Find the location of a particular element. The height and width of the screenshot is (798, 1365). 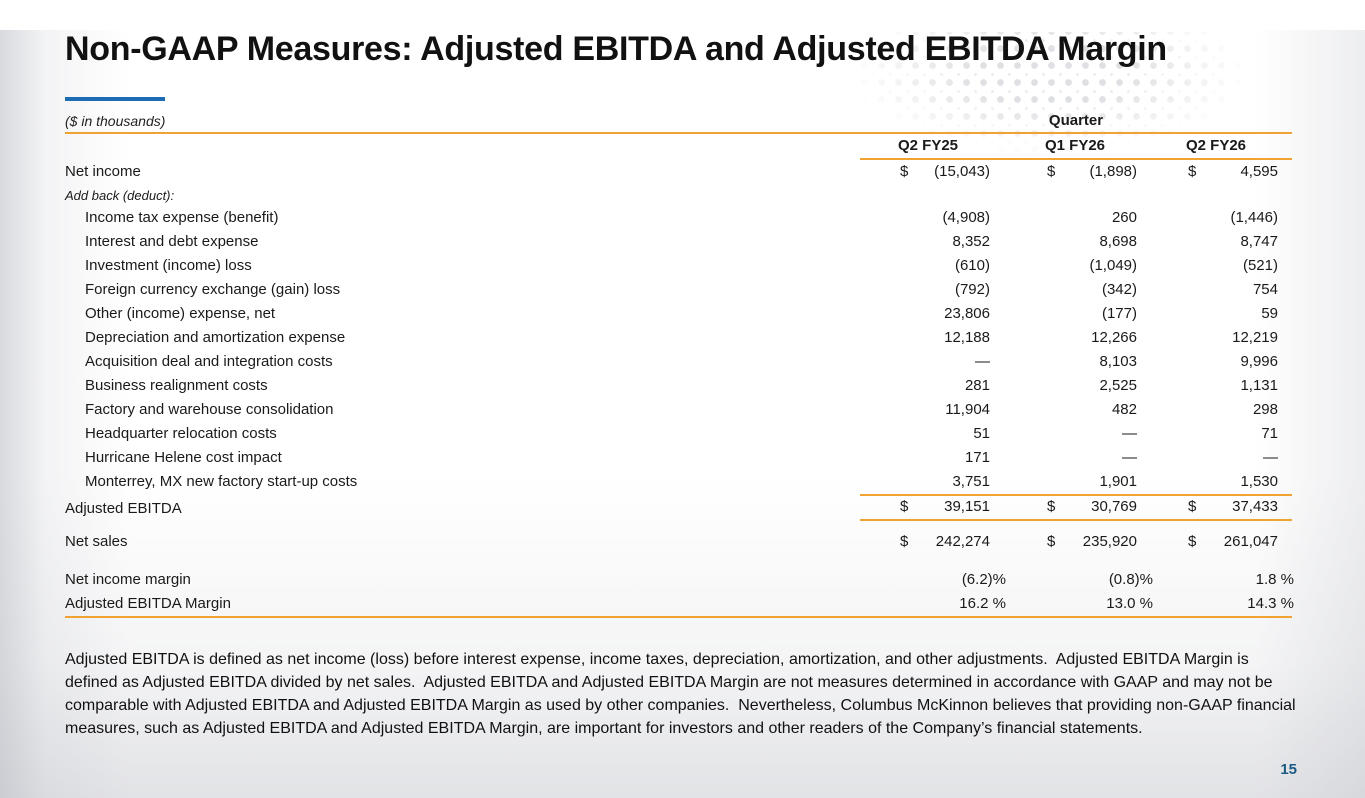

table-cell: 1,530 is located at coordinates (1213, 482).